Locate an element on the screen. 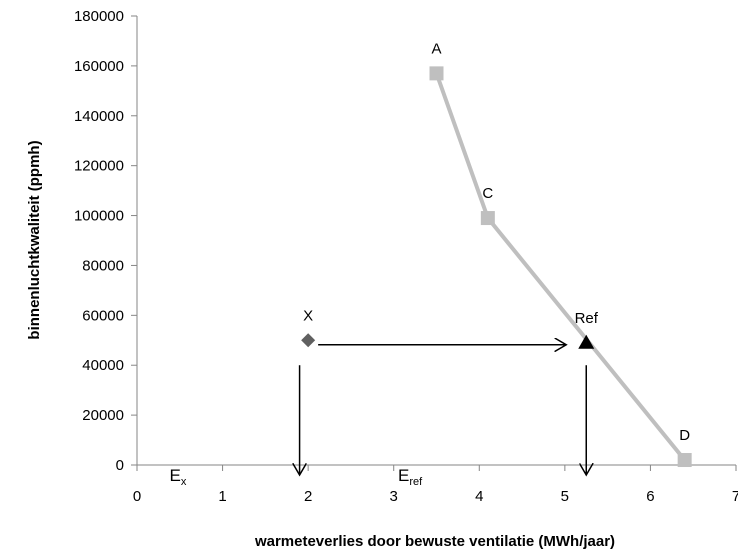 Image resolution: width=738 pixels, height=554 pixels. x-tick-label: 0 is located at coordinates (137, 496).